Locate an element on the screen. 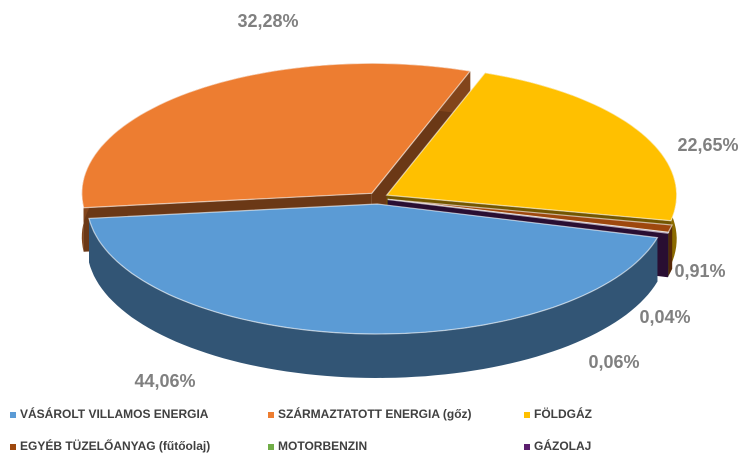  data-label: 22,65% is located at coordinates (707, 145).